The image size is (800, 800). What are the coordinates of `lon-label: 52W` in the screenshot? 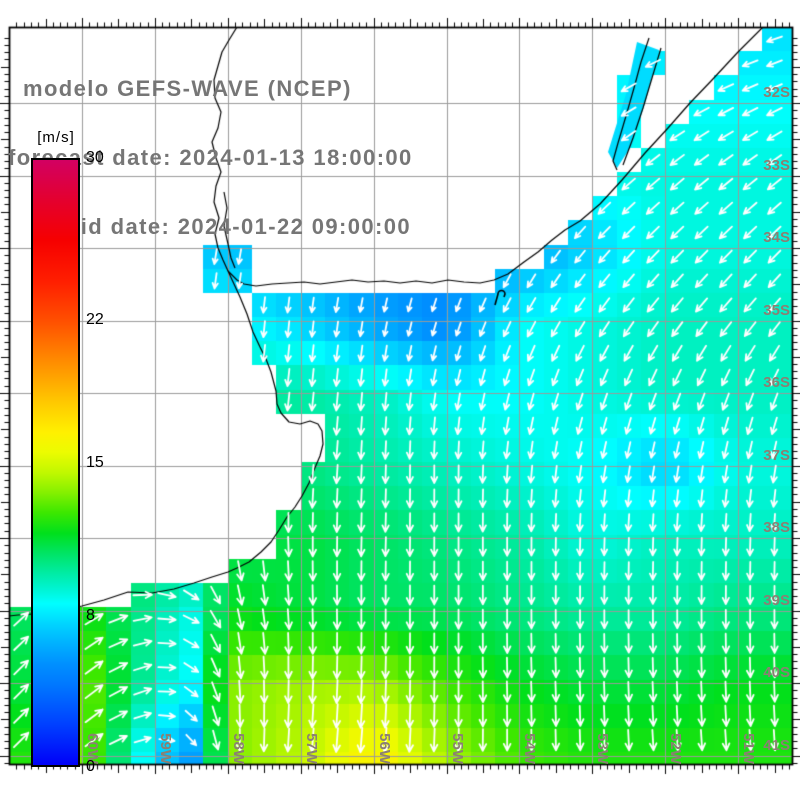 It's located at (676, 748).